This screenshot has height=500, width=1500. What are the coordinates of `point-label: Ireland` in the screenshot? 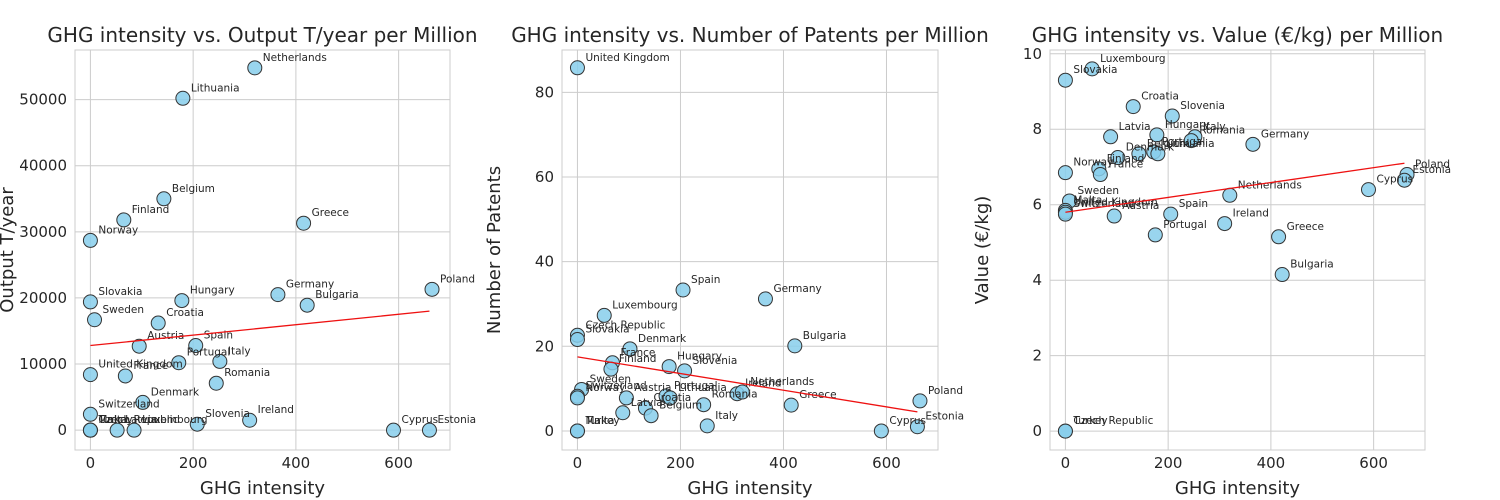 It's located at (1251, 214).